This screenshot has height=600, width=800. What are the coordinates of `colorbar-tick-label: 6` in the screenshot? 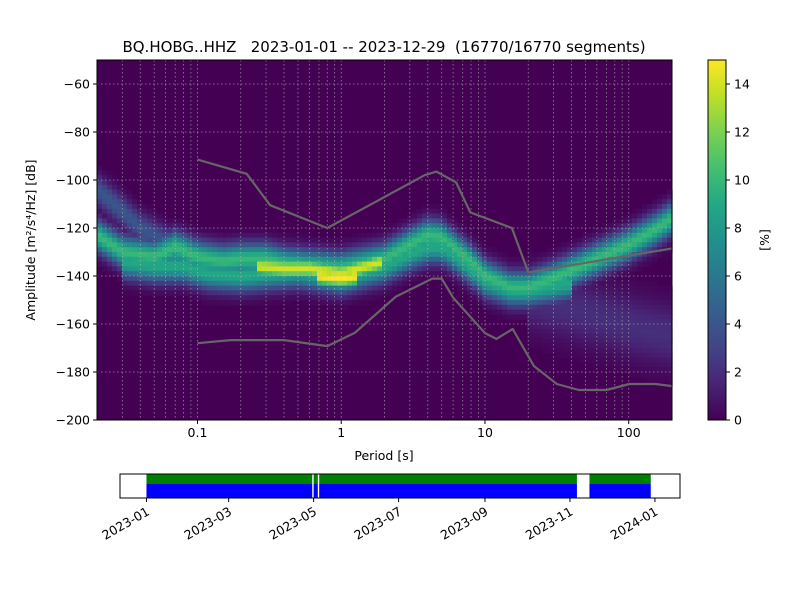 It's located at (738, 276).